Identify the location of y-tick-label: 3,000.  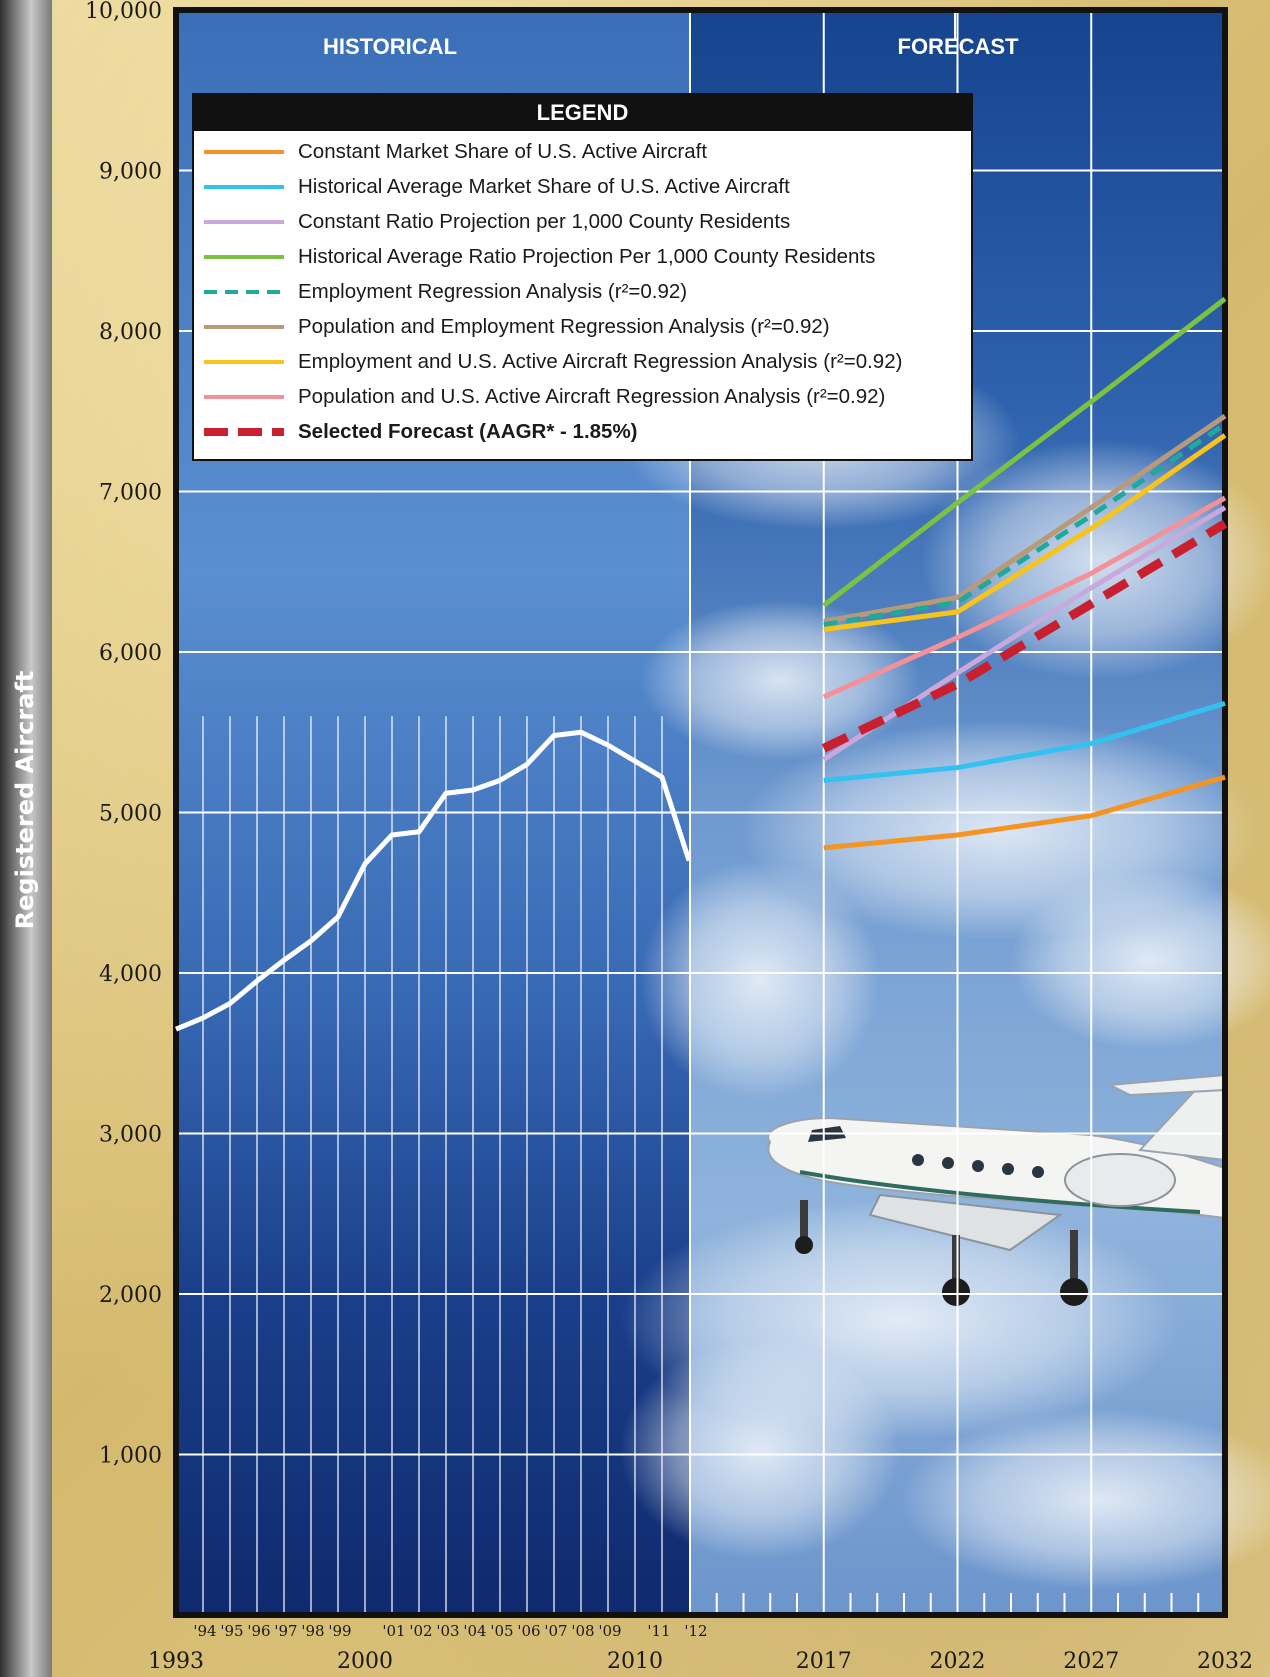
(130, 1135).